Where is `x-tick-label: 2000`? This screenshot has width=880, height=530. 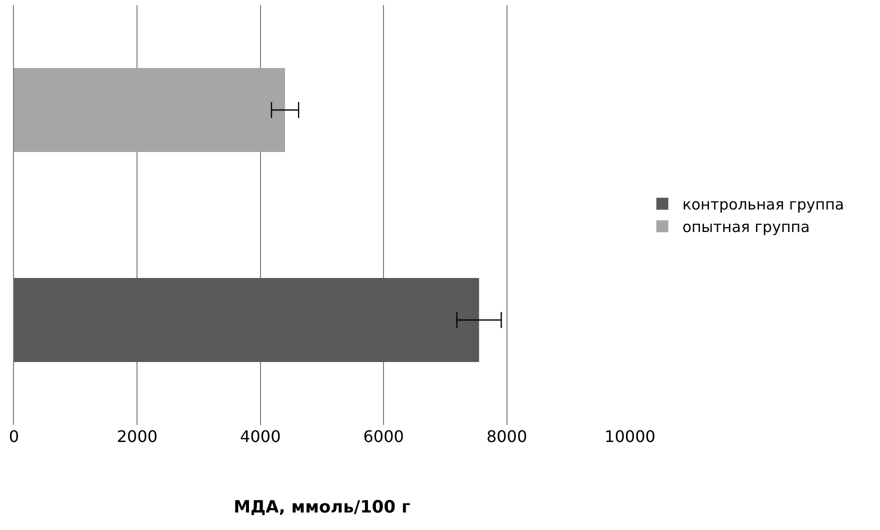 x-tick-label: 2000 is located at coordinates (137, 436).